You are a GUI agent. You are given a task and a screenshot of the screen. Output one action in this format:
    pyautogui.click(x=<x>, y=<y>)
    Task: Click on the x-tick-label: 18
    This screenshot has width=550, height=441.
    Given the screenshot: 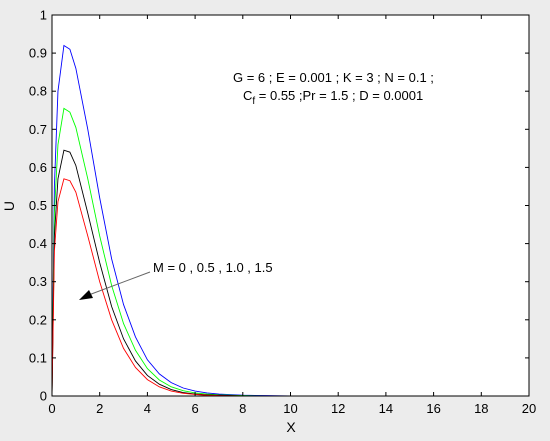 What is the action you would take?
    pyautogui.click(x=481, y=408)
    